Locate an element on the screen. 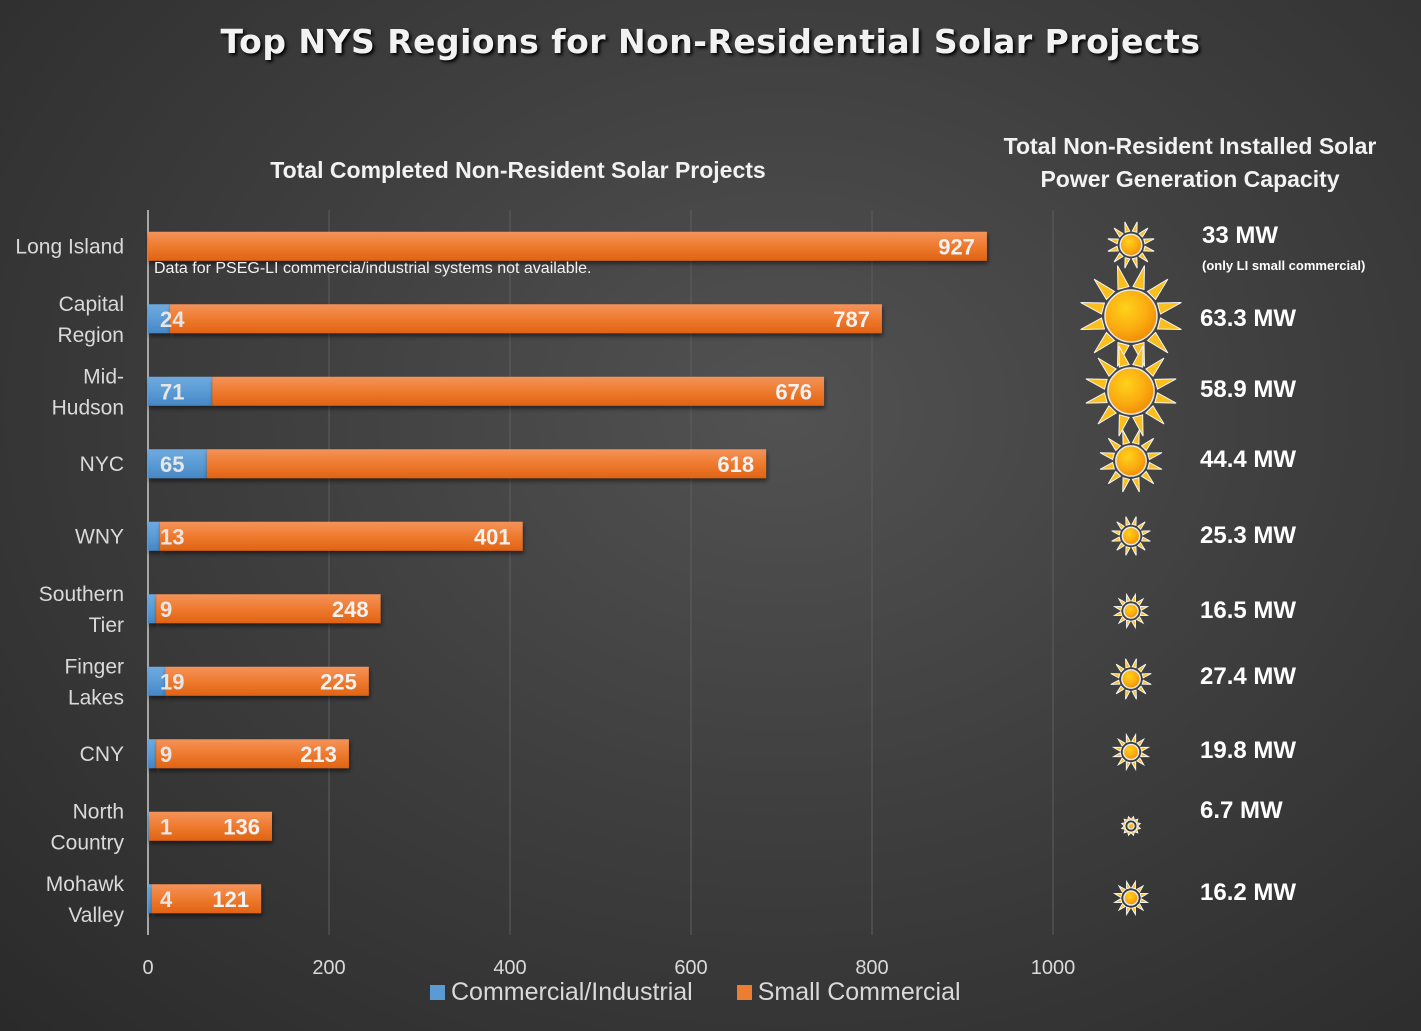 The width and height of the screenshot is (1421, 1031). capacity-value: 63.3 MW is located at coordinates (1248, 318).